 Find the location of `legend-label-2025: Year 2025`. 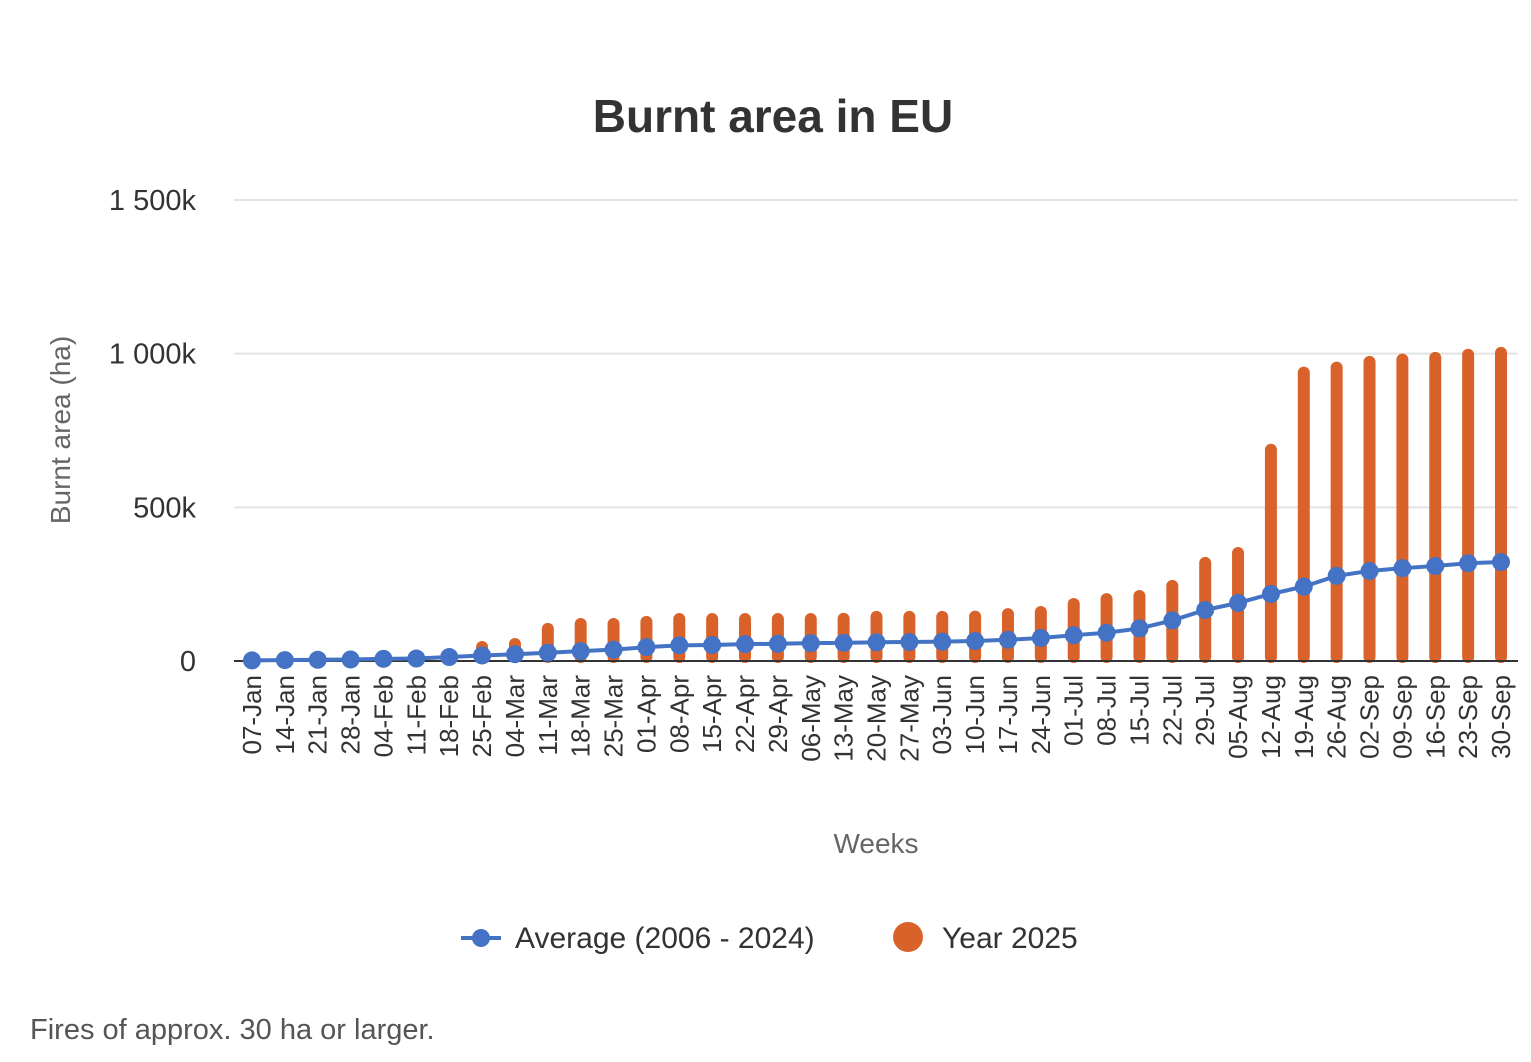

legend-label-2025: Year 2025 is located at coordinates (1010, 938).